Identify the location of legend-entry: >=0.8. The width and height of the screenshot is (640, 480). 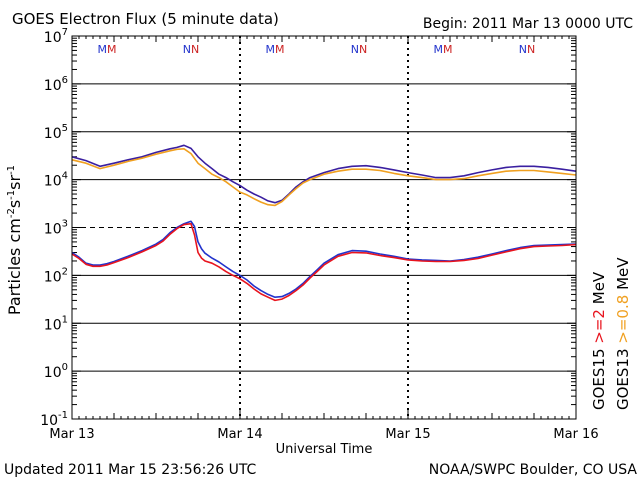
(623, 319).